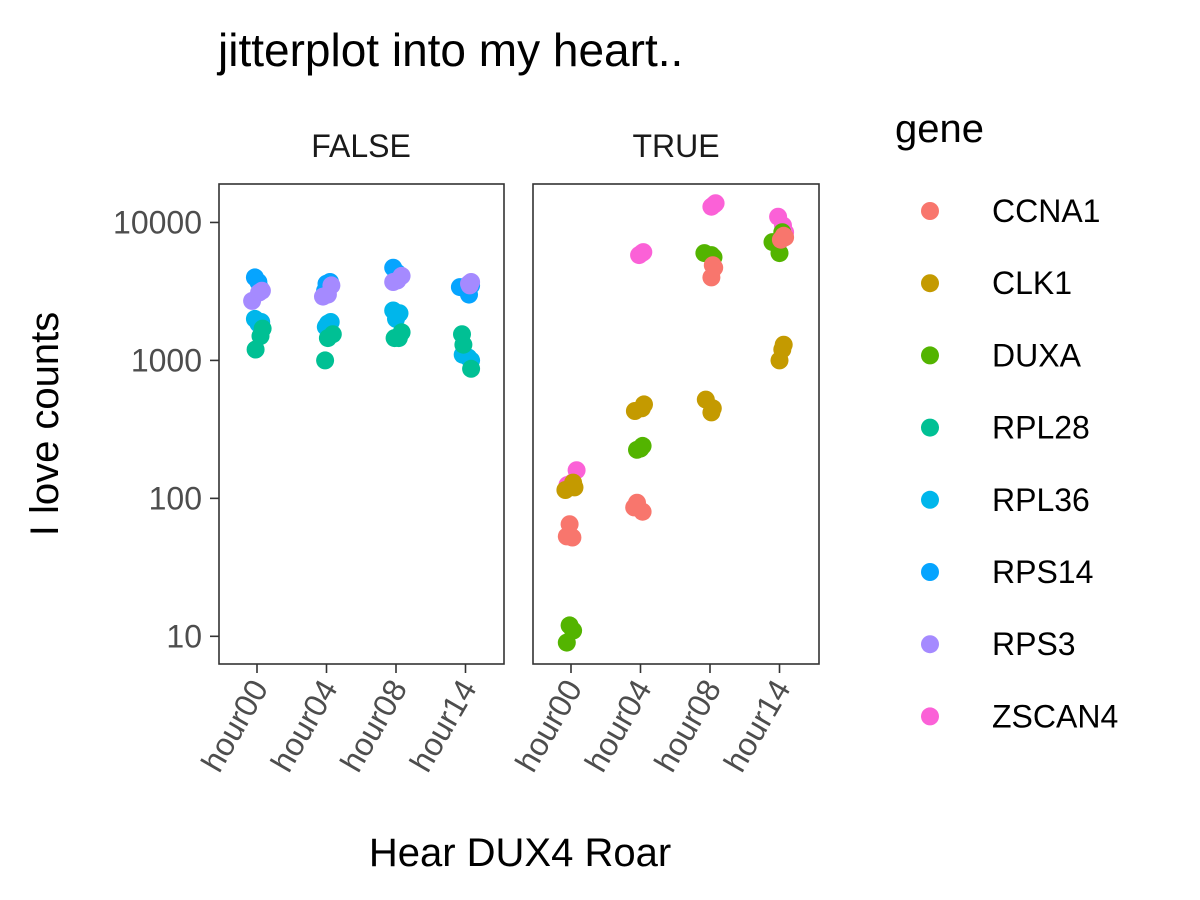 The width and height of the screenshot is (1200, 900). What do you see at coordinates (443, 726) in the screenshot?
I see `x-tick-label-false-hour14: hour14` at bounding box center [443, 726].